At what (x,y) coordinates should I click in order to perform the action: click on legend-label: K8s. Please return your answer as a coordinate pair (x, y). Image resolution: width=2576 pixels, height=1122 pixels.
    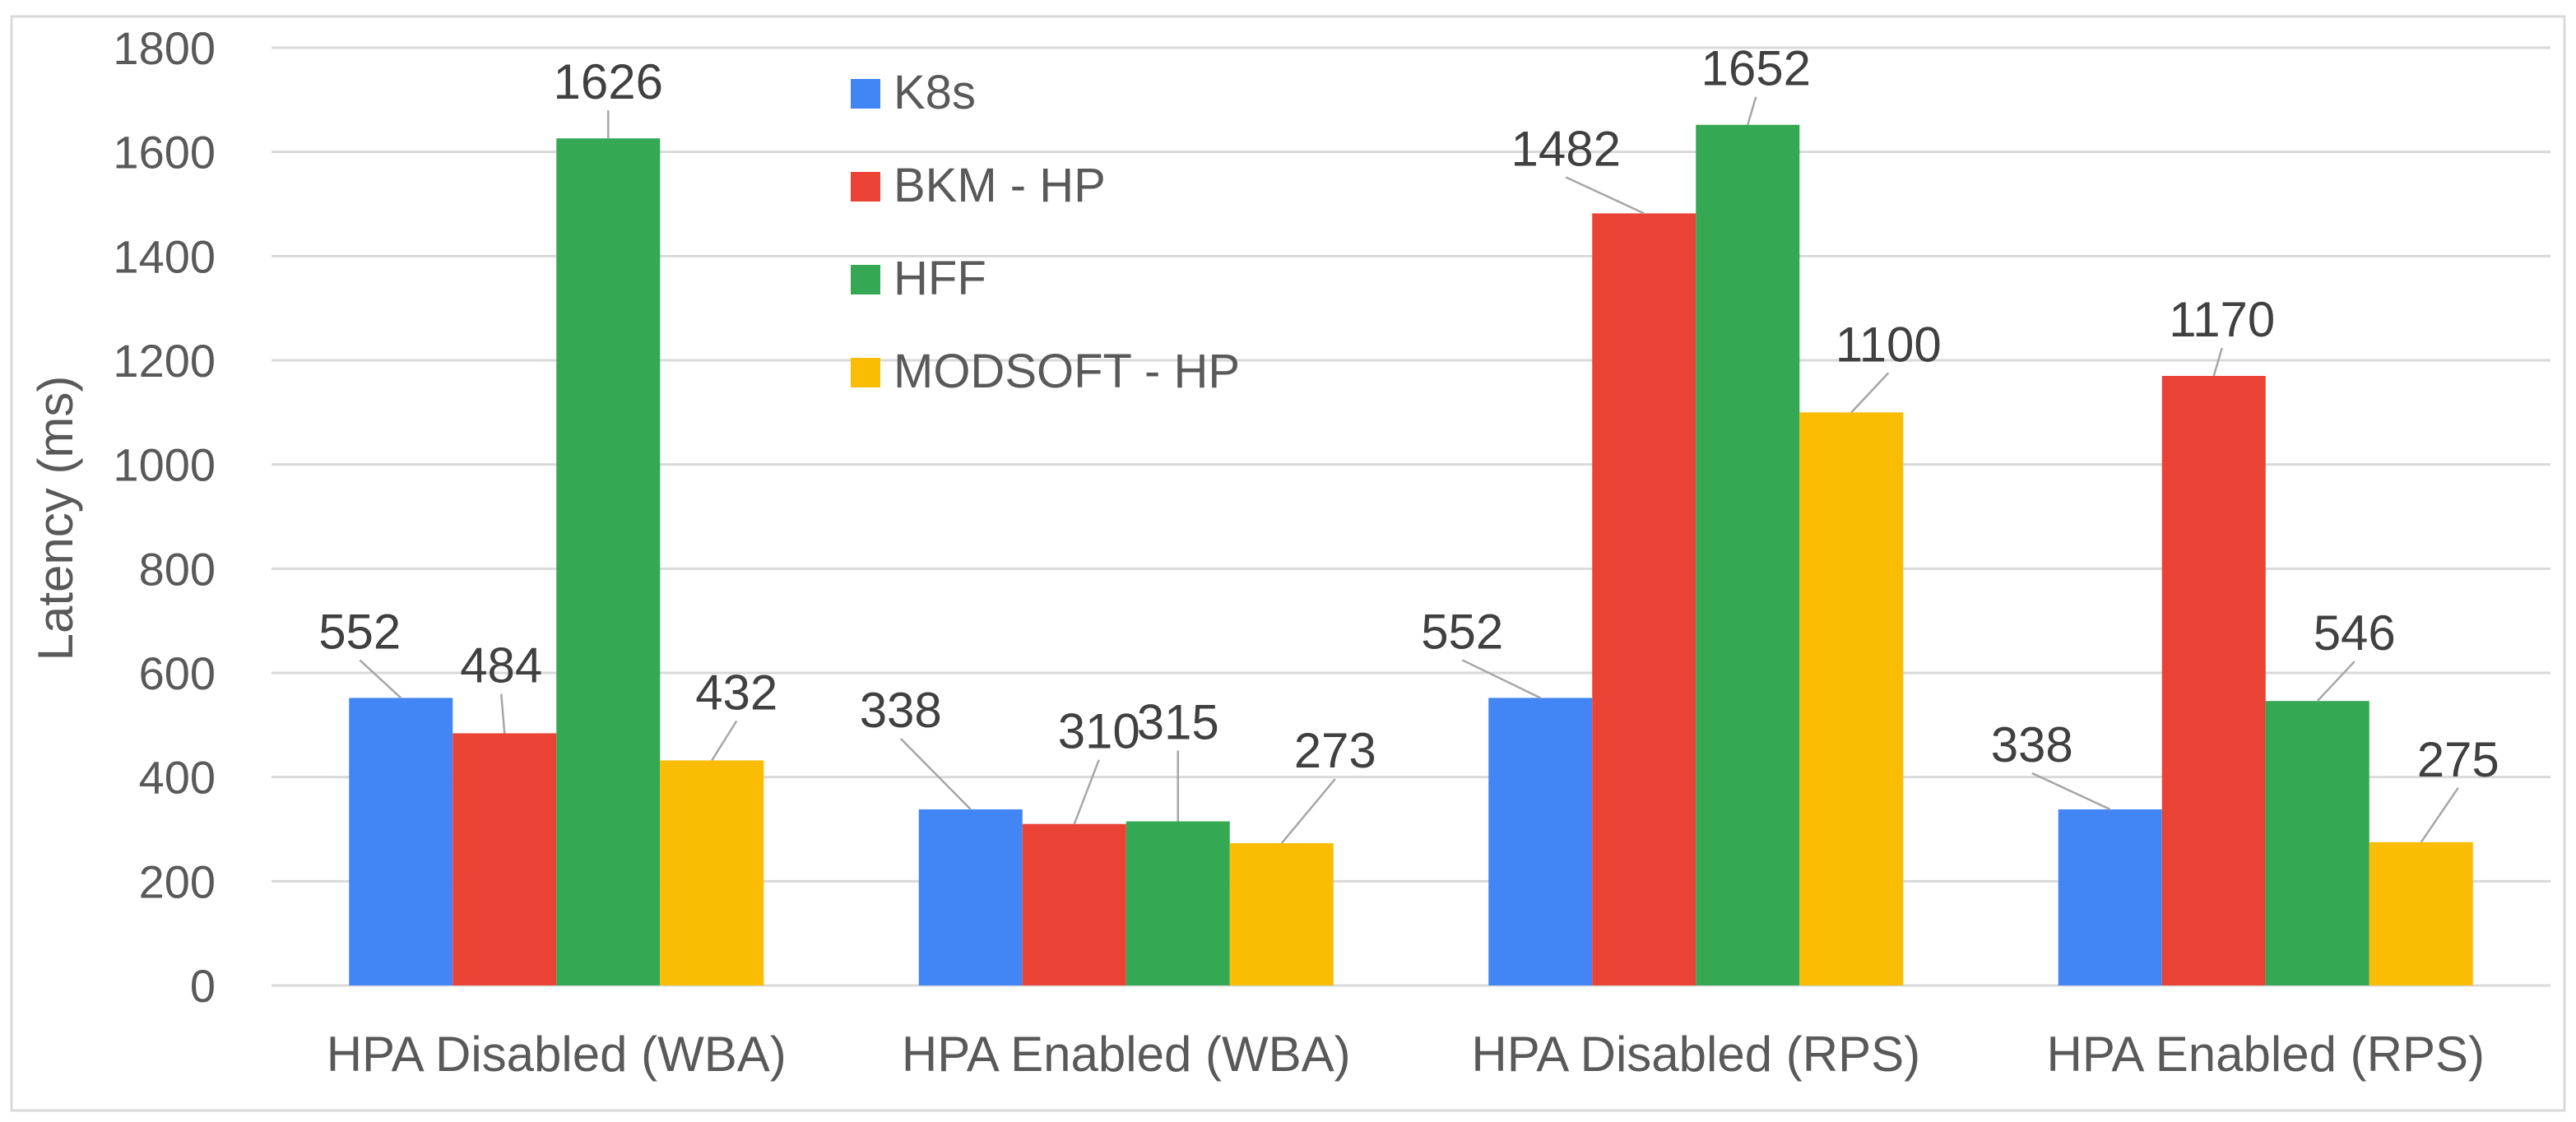
    Looking at the image, I should click on (934, 92).